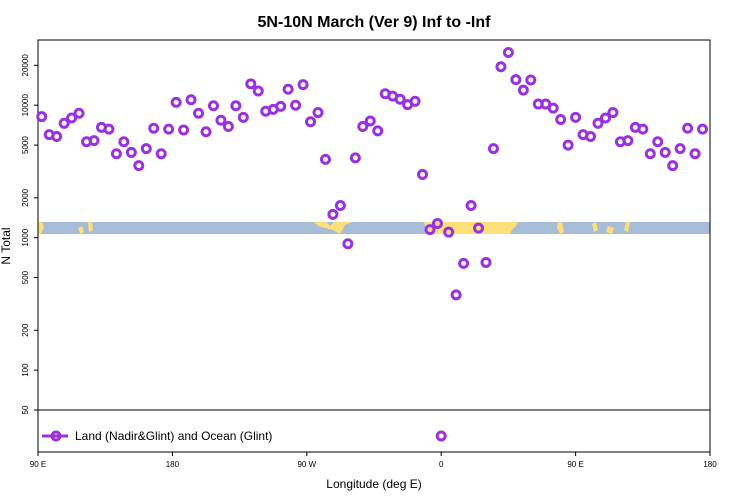 Image resolution: width=750 pixels, height=500 pixels. I want to click on legend-row-points, so click(441, 436).